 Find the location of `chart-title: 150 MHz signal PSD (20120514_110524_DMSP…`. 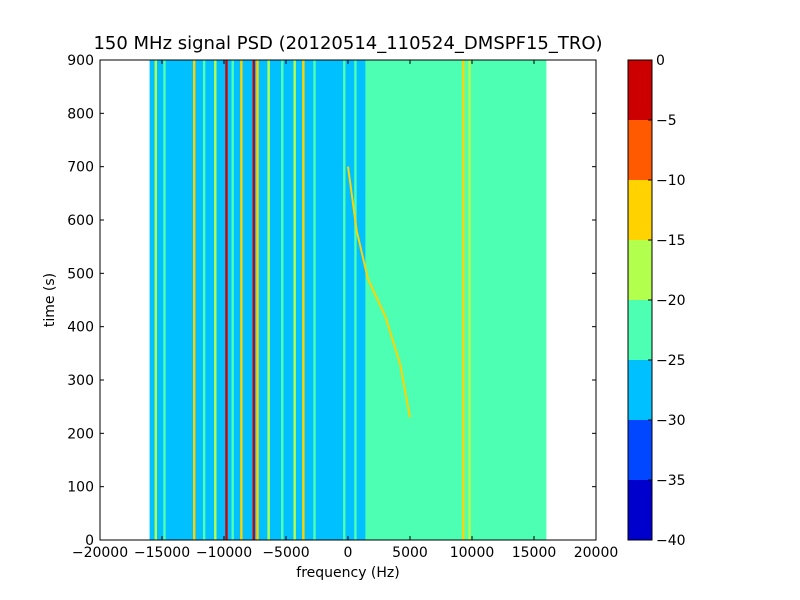

chart-title: 150 MHz signal PSD (20120514_110524_DMSP… is located at coordinates (347, 43).